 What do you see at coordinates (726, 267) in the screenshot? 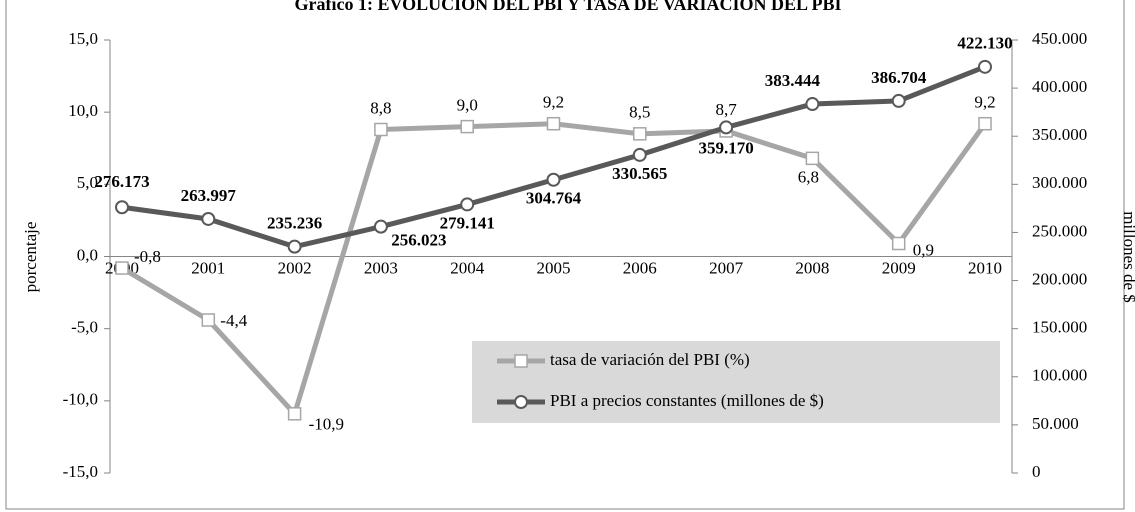
I see `x-tick-label: 2007` at bounding box center [726, 267].